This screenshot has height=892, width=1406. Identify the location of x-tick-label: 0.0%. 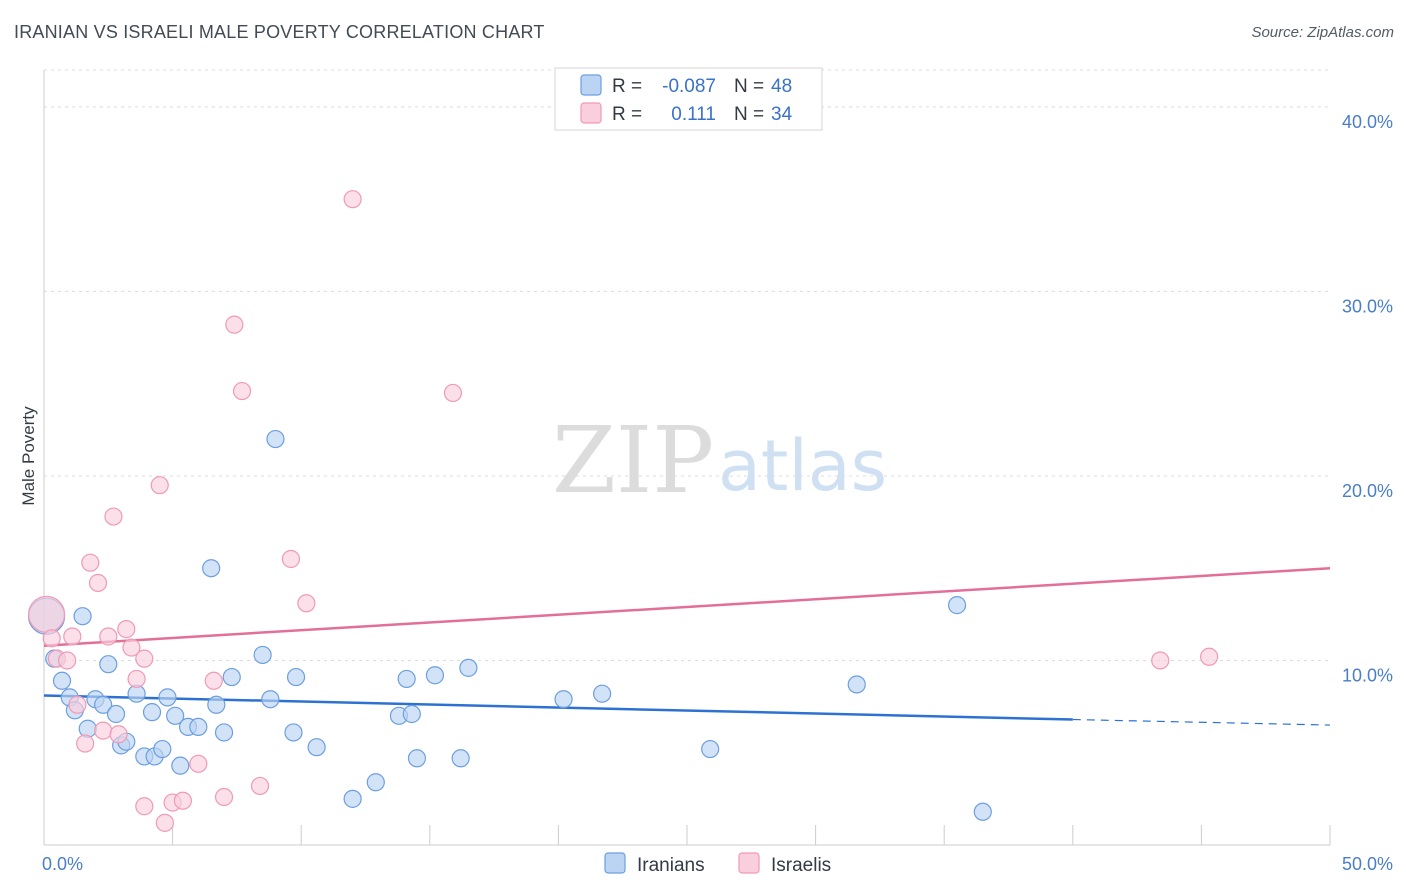
(62, 864).